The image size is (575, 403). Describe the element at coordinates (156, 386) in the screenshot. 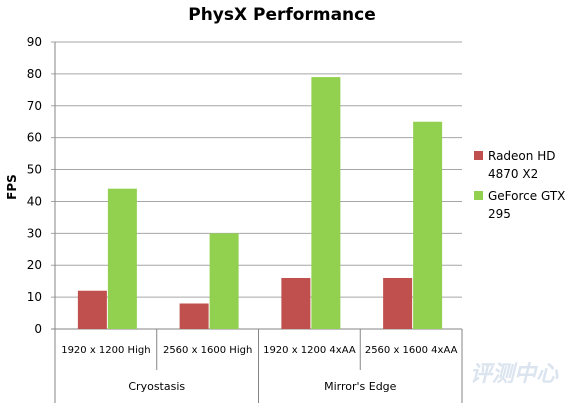

I see `group-label: Cryostasis` at that location.